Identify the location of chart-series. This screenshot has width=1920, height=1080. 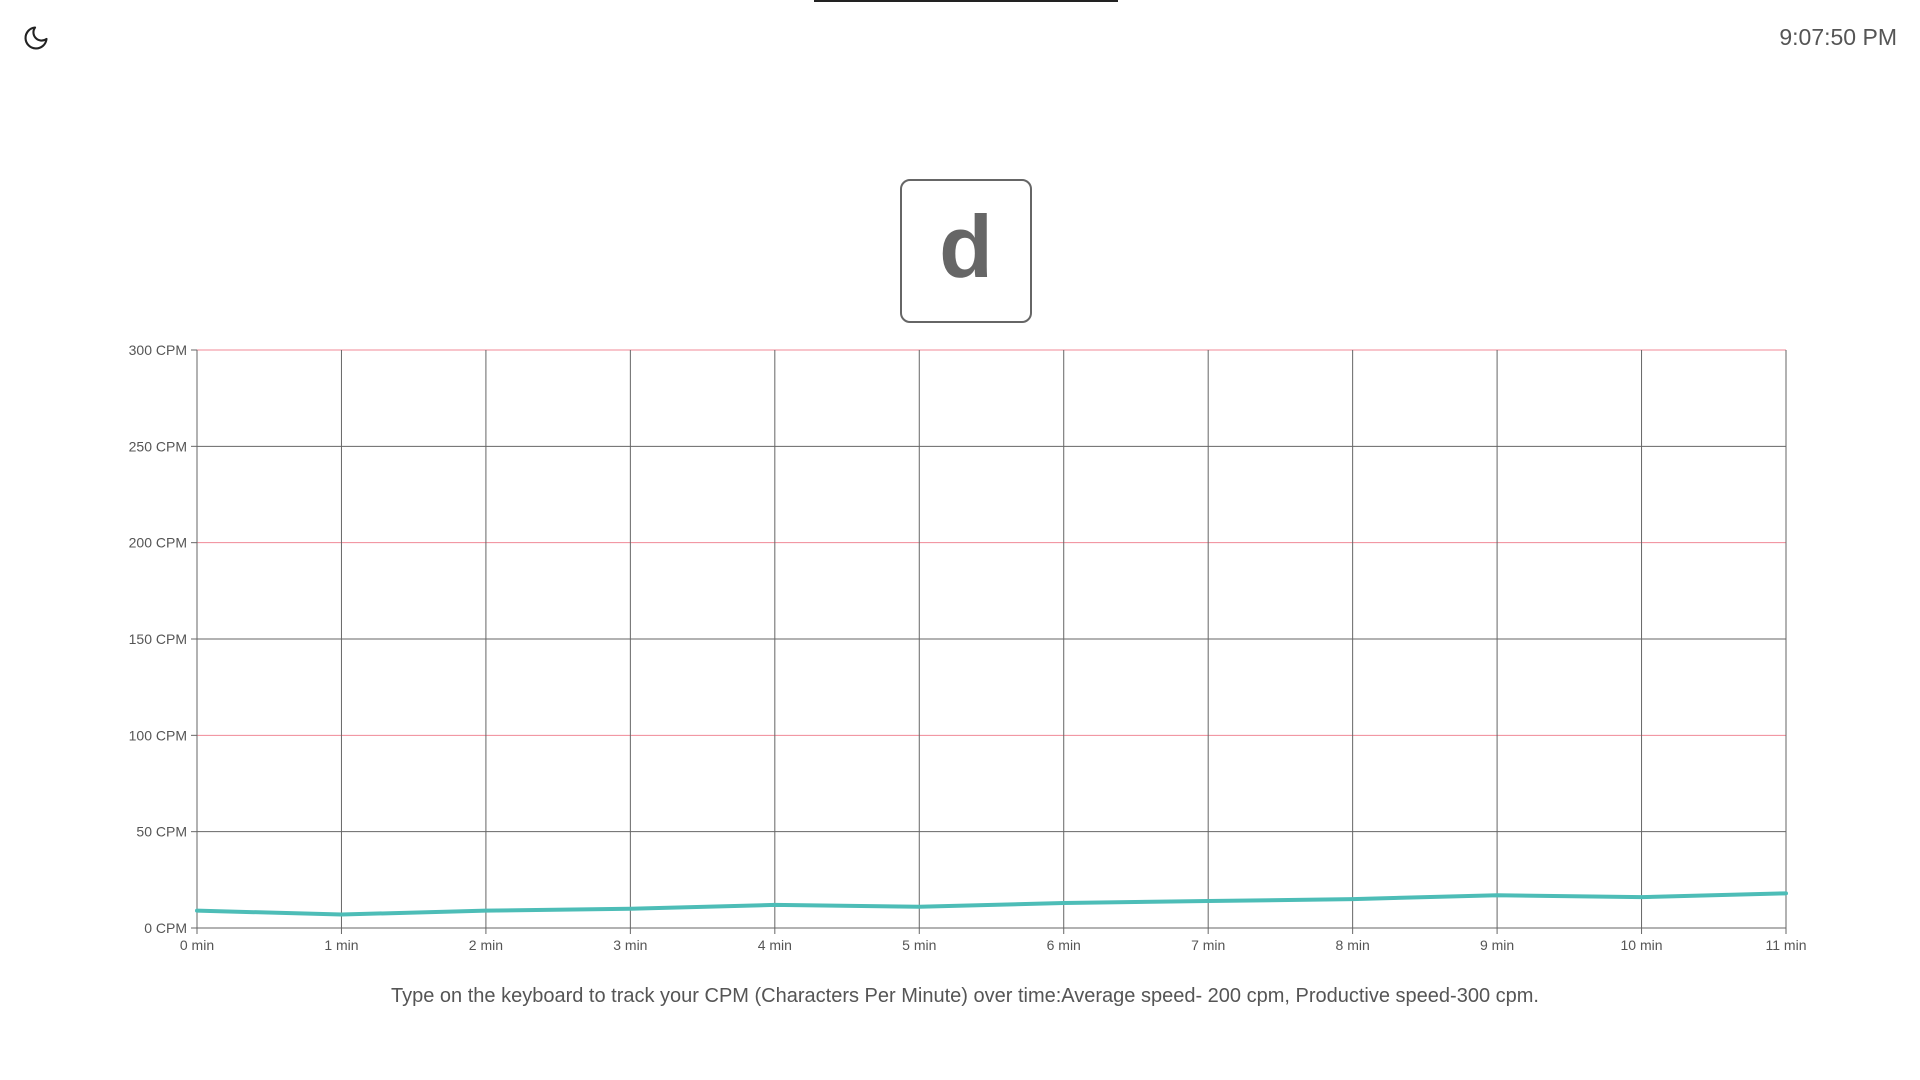
(991, 904).